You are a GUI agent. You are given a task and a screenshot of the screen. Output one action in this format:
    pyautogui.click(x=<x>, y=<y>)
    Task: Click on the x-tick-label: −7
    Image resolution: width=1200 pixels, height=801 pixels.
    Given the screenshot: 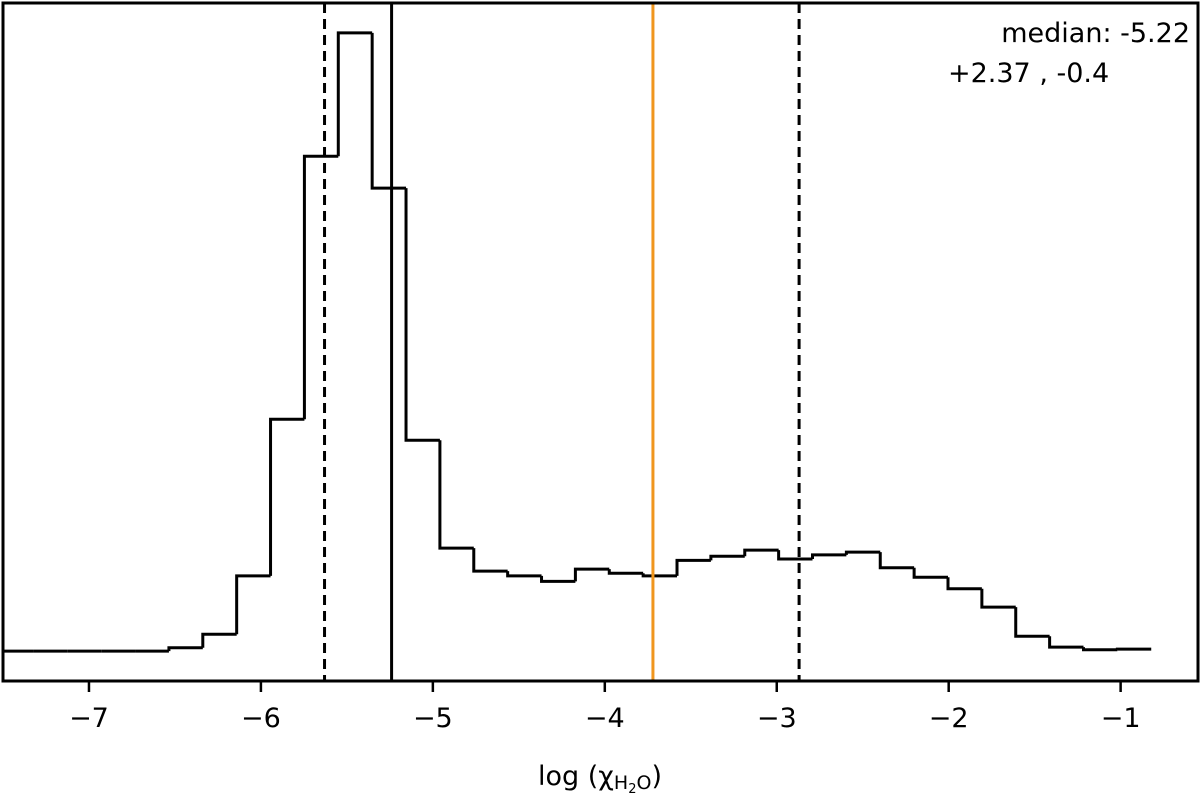 What is the action you would take?
    pyautogui.click(x=89, y=718)
    